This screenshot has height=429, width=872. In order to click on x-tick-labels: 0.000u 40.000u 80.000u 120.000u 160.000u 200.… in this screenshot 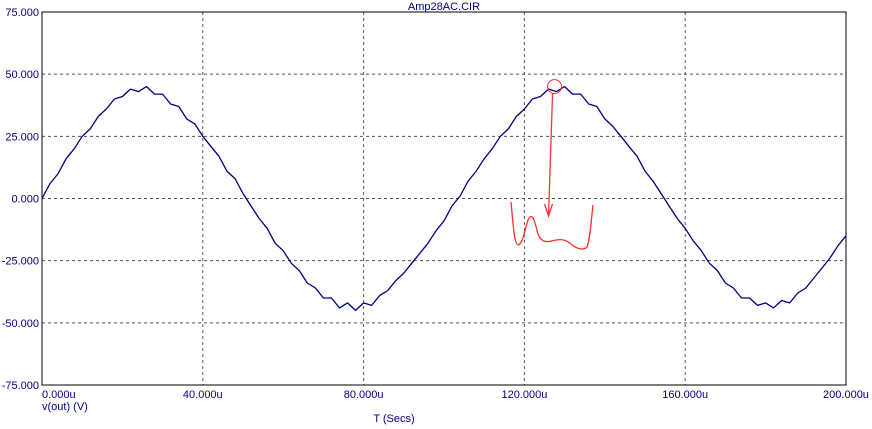, I will do `click(455, 395)`.